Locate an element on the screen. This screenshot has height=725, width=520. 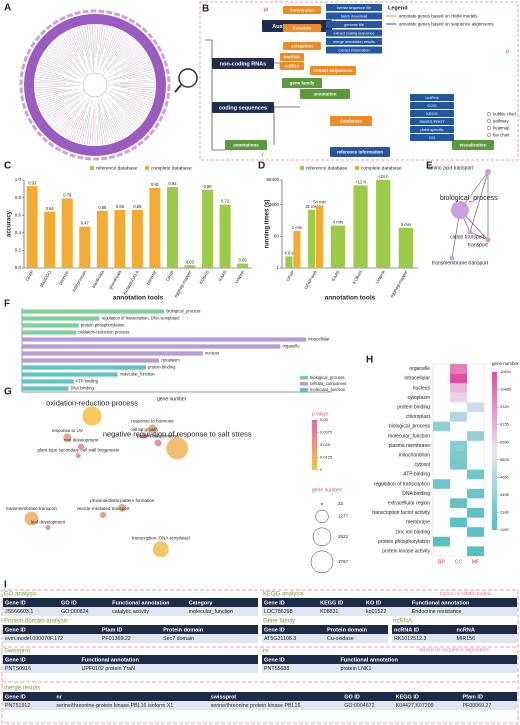
value-label: 0.93 is located at coordinates (32, 182).